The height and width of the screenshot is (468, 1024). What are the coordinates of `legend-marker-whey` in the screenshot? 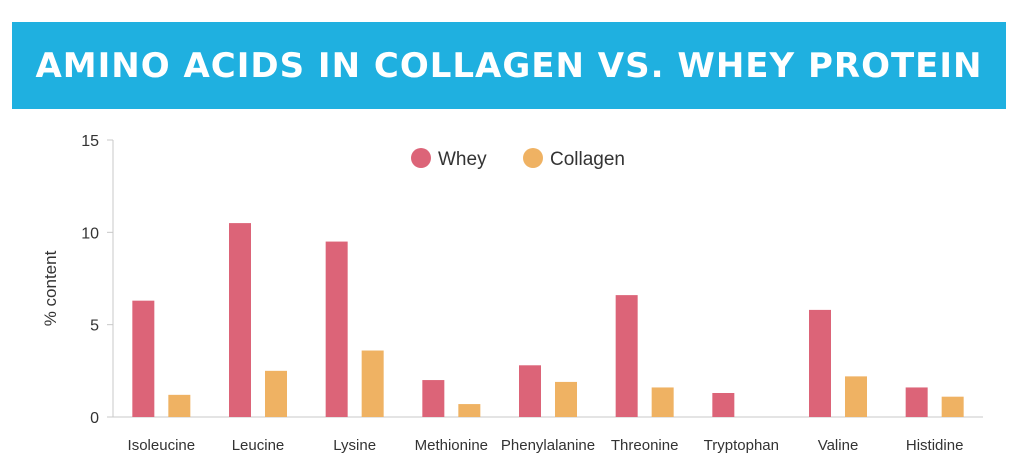 It's located at (421, 158).